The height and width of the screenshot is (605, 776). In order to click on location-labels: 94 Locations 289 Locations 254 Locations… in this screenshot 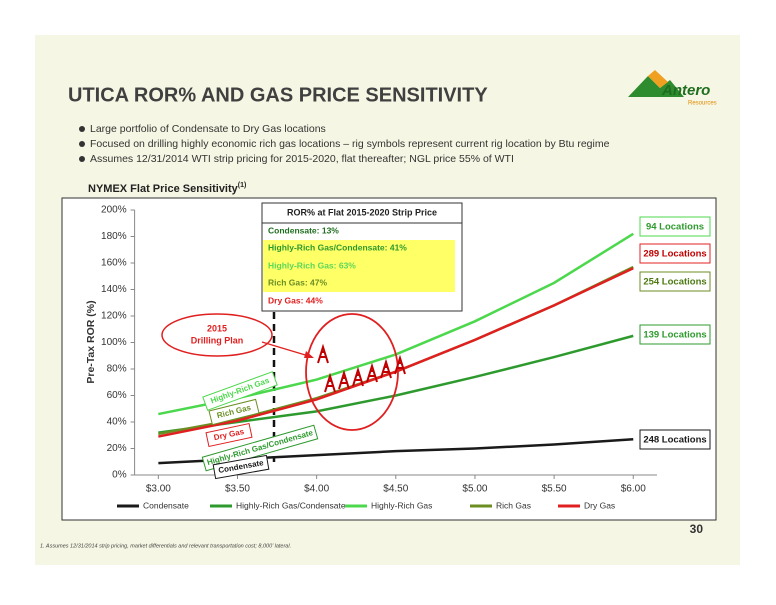, I will do `click(675, 333)`.